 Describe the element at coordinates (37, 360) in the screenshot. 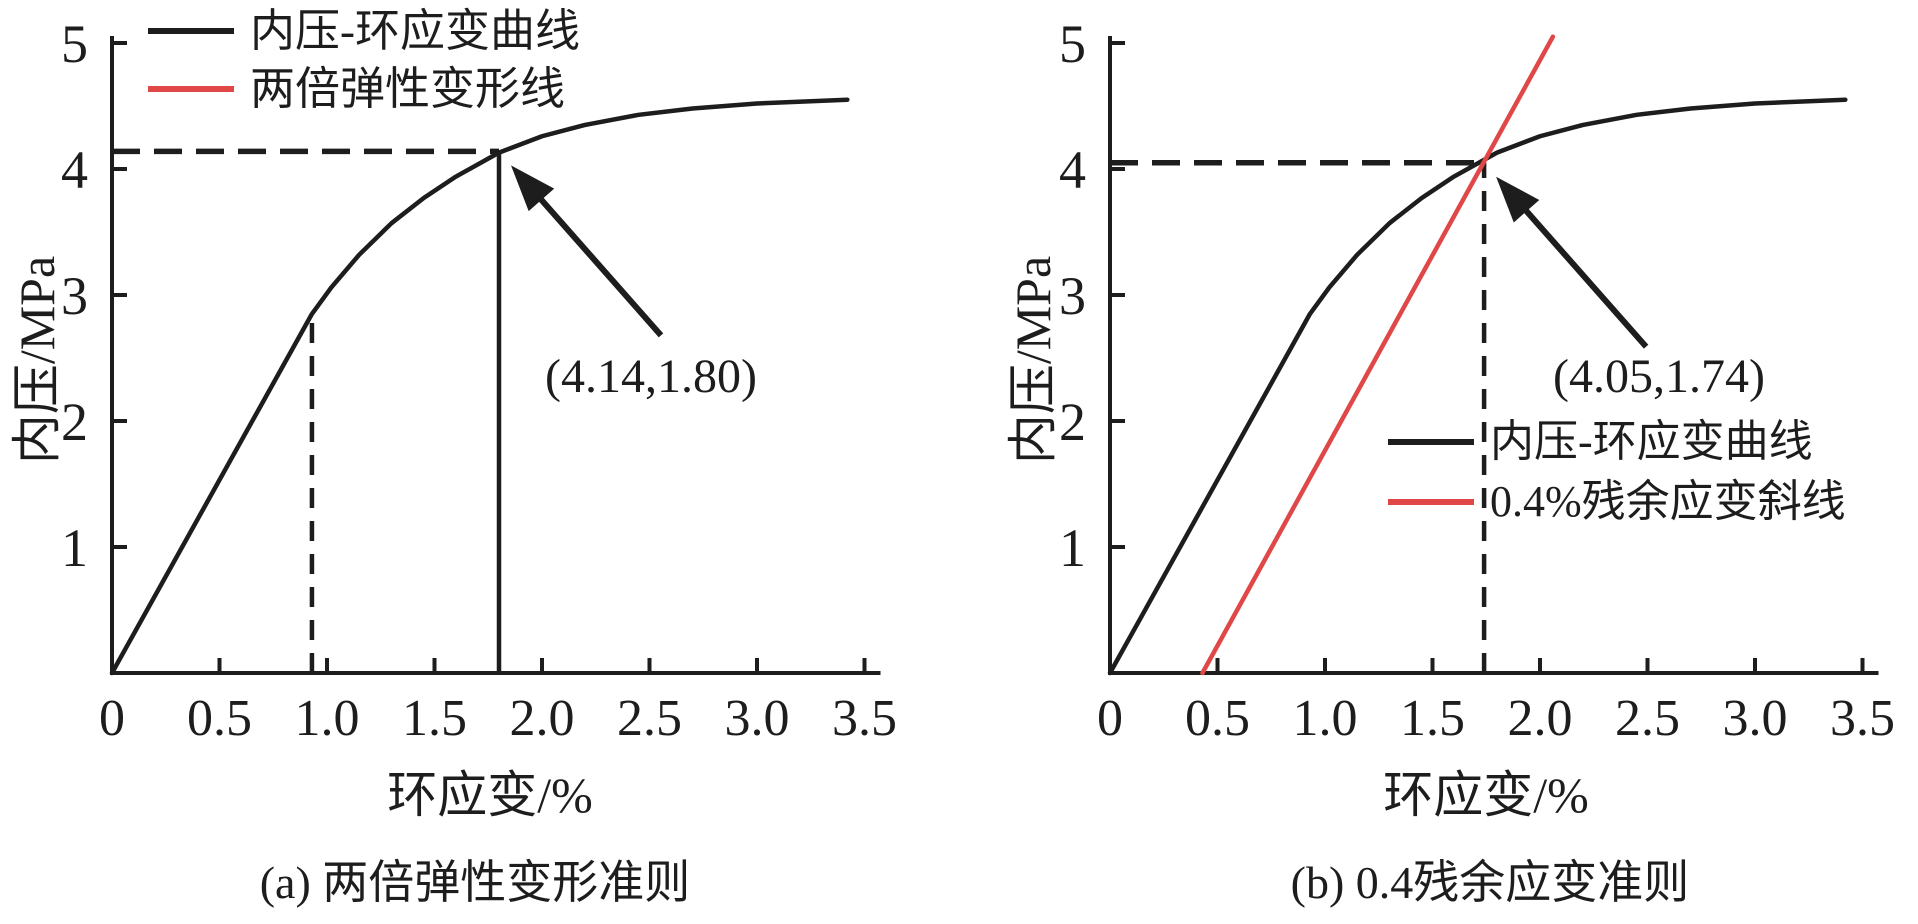

I see `y-axis-label-a: 内压/MPa` at that location.